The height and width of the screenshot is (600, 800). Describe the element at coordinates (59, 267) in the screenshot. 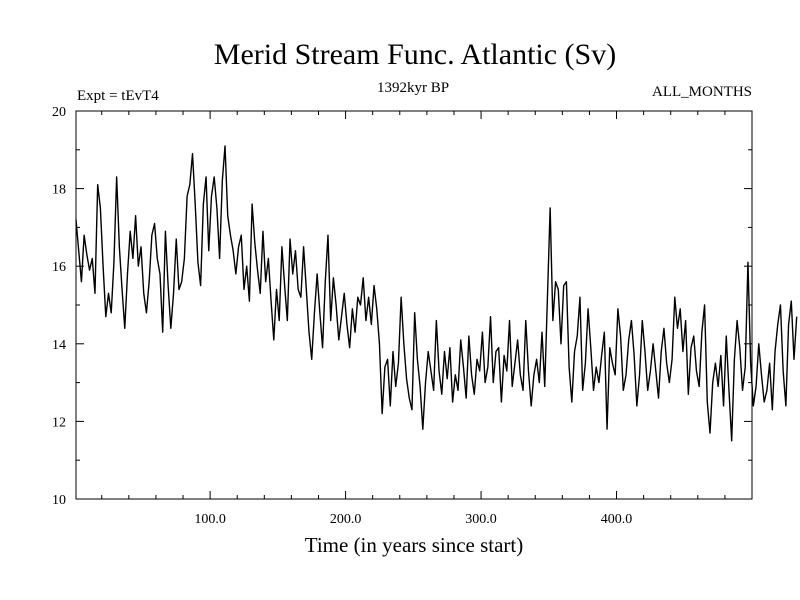

I see `y-tick-label: 16` at that location.